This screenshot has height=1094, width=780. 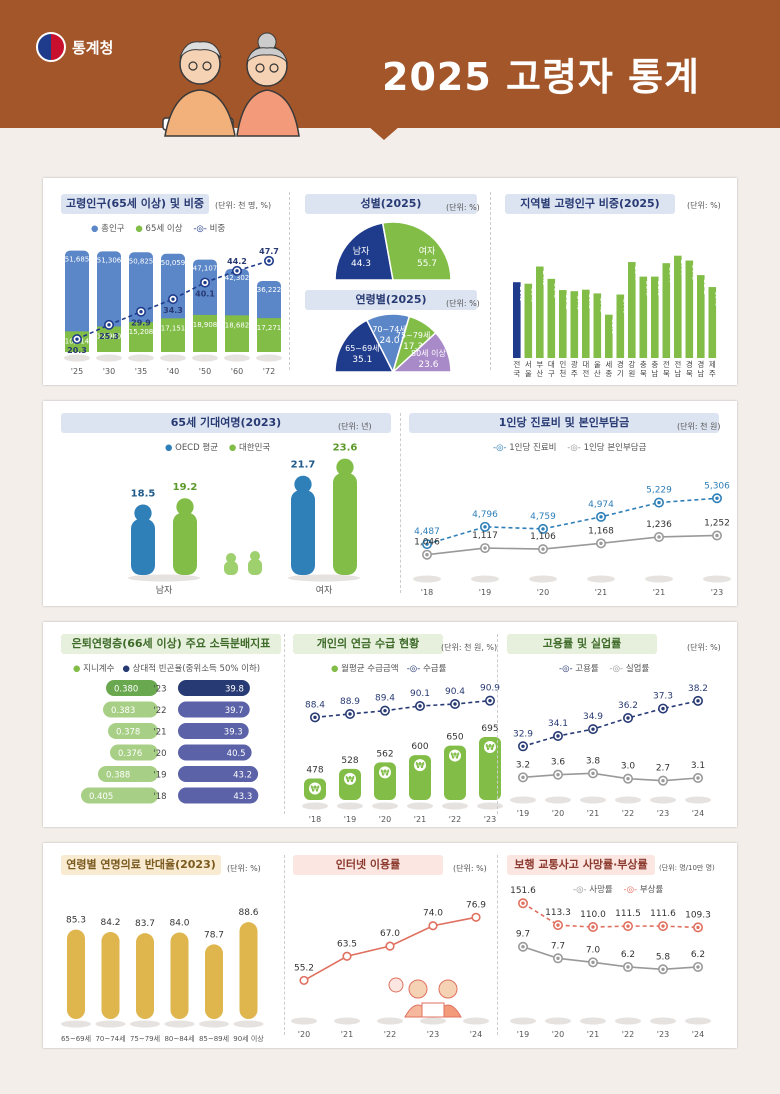 I want to click on label-cost: 5,306, so click(x=717, y=486).